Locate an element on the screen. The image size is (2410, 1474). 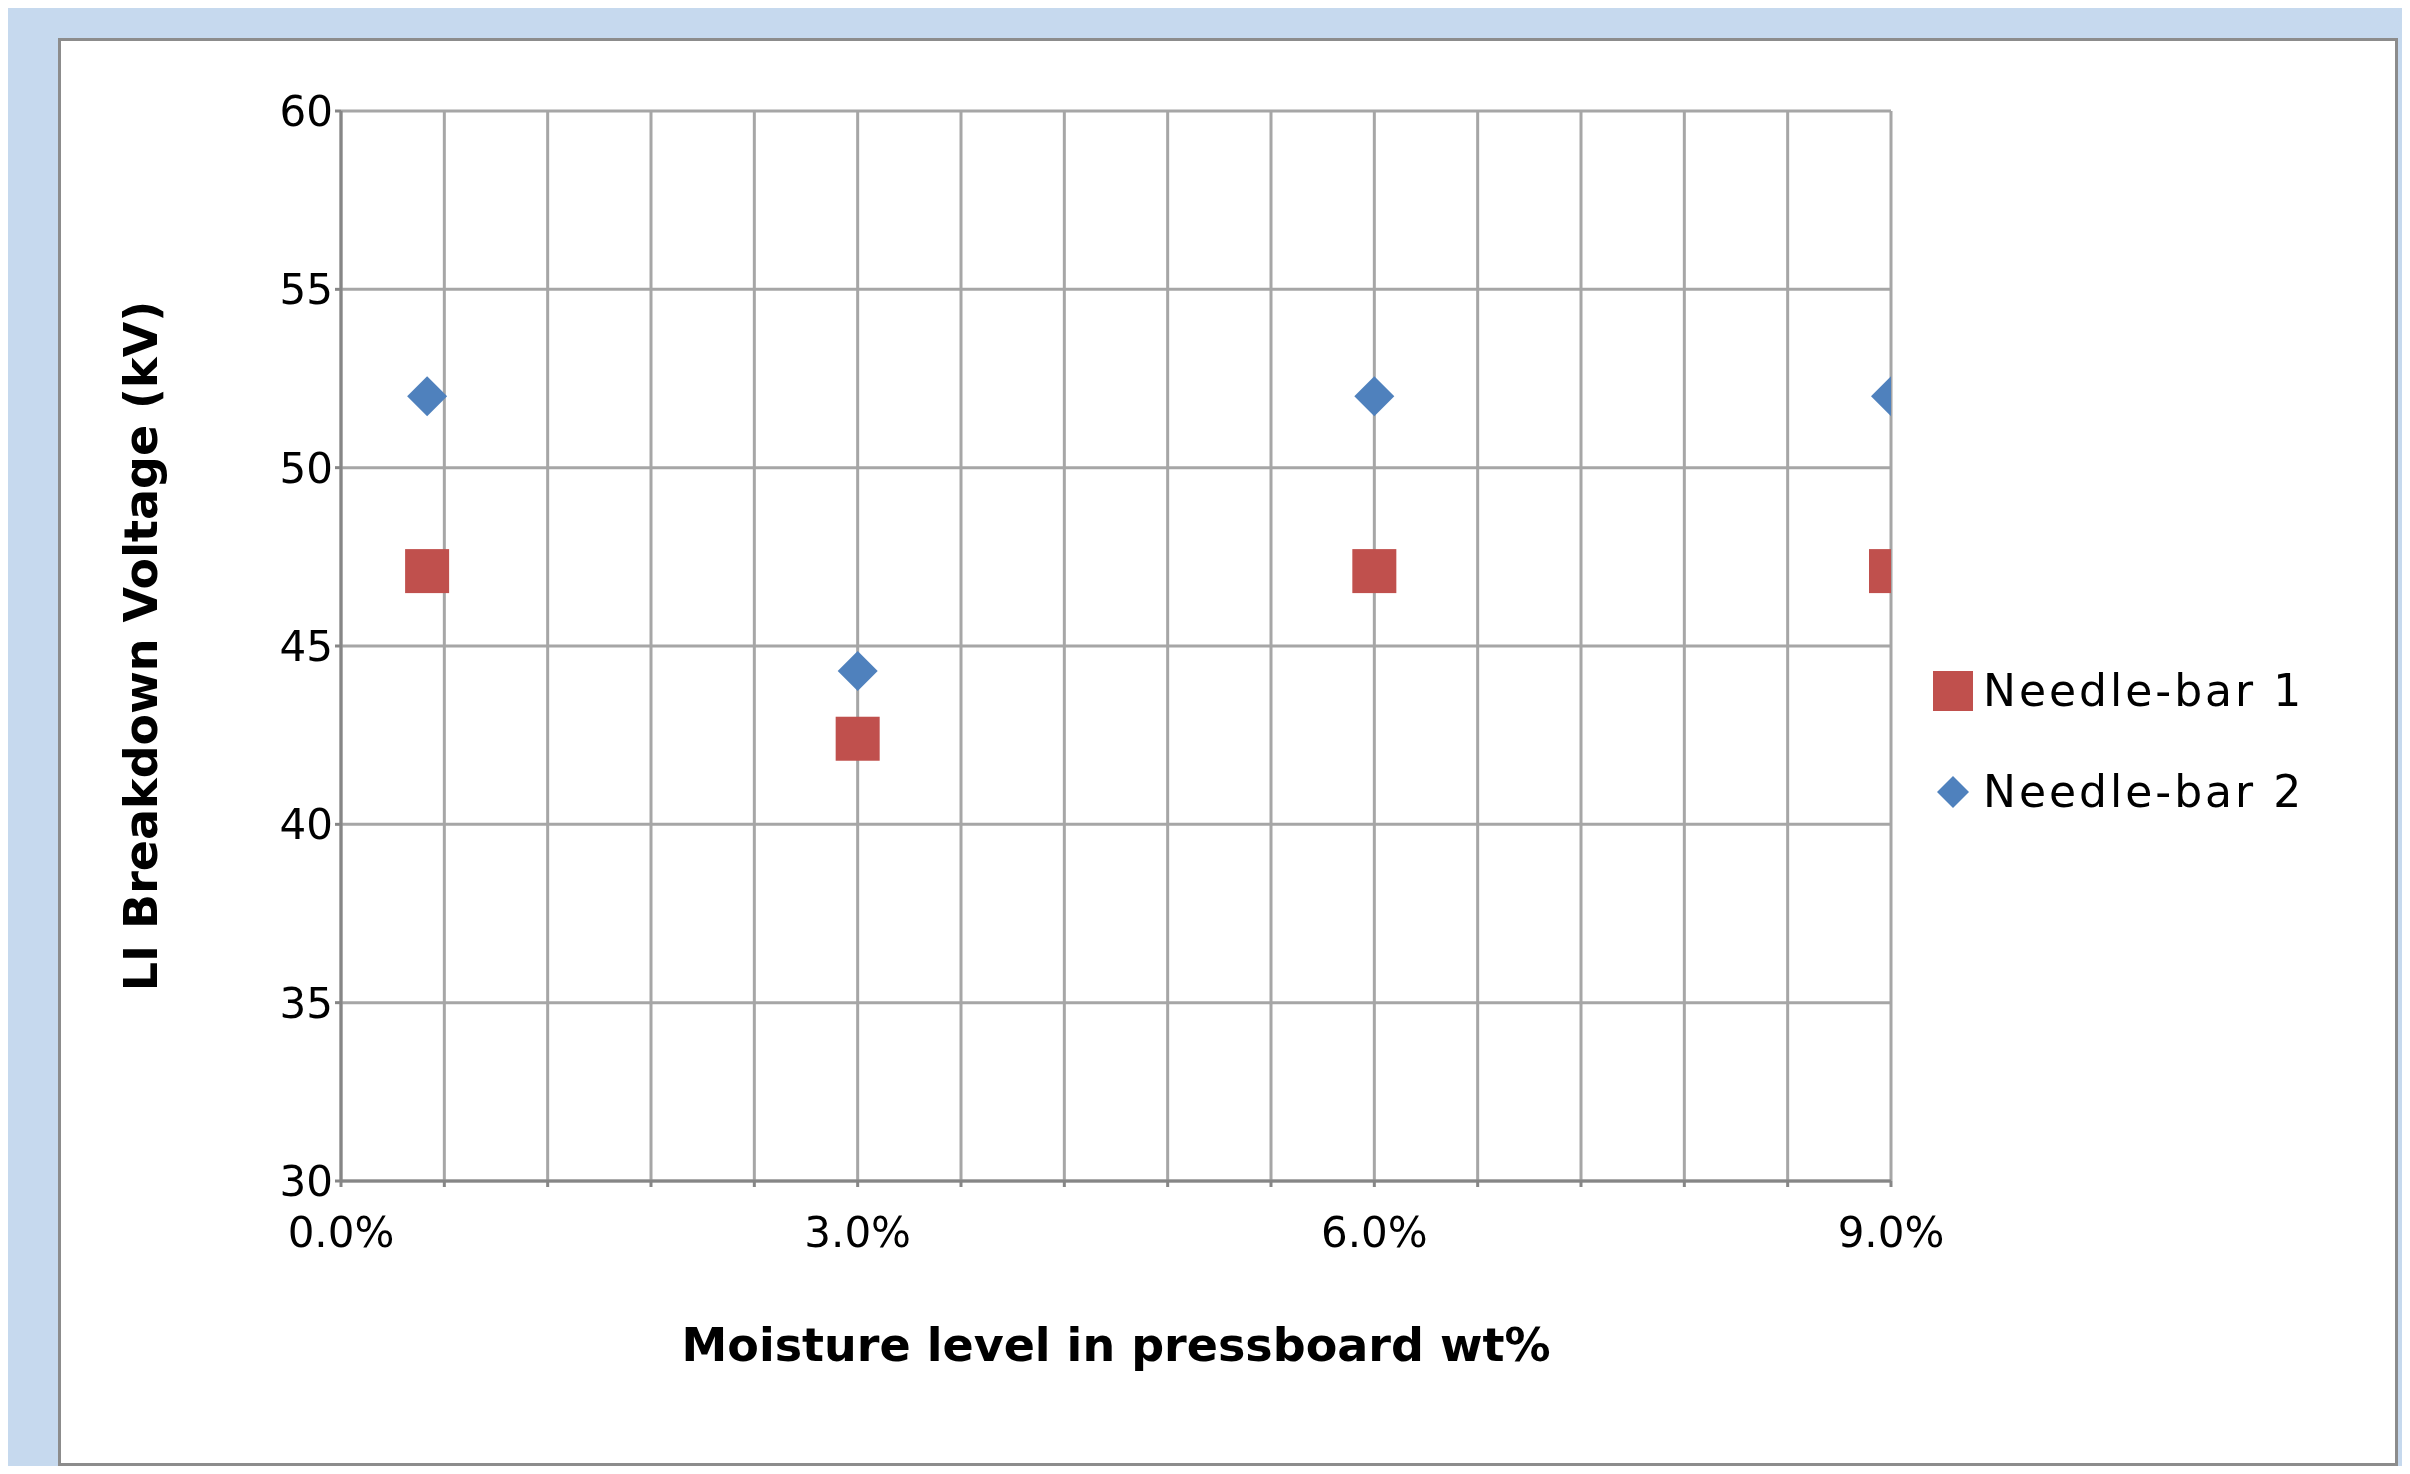
legend-label: Needle-bar 2 is located at coordinates (2144, 791).